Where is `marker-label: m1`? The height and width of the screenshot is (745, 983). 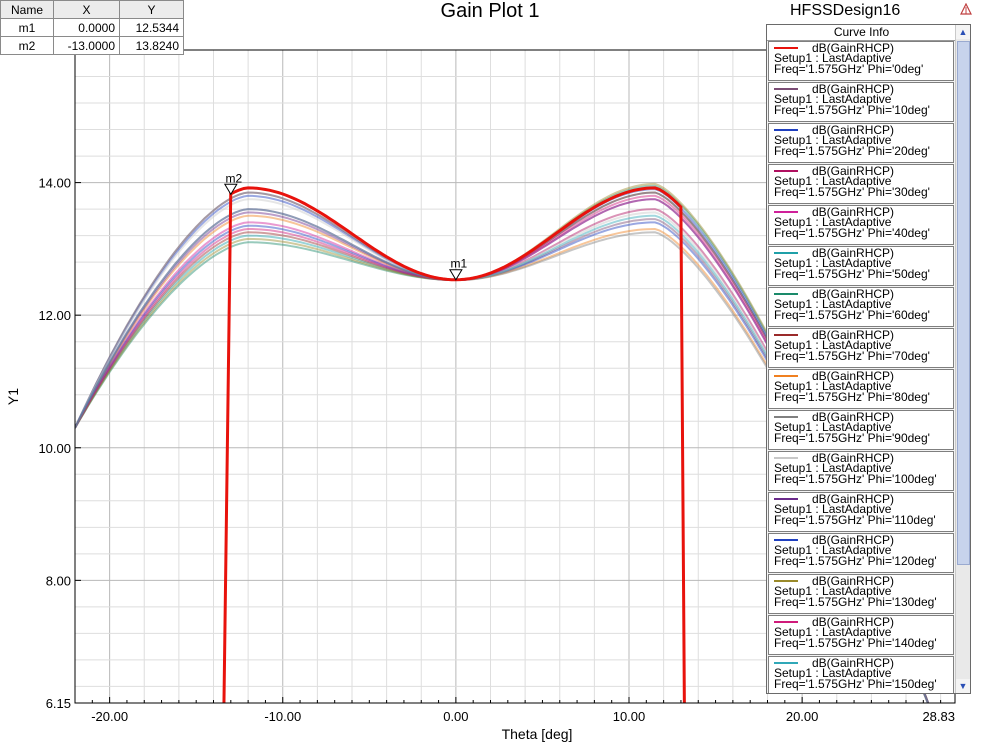
marker-label: m1 is located at coordinates (459, 264).